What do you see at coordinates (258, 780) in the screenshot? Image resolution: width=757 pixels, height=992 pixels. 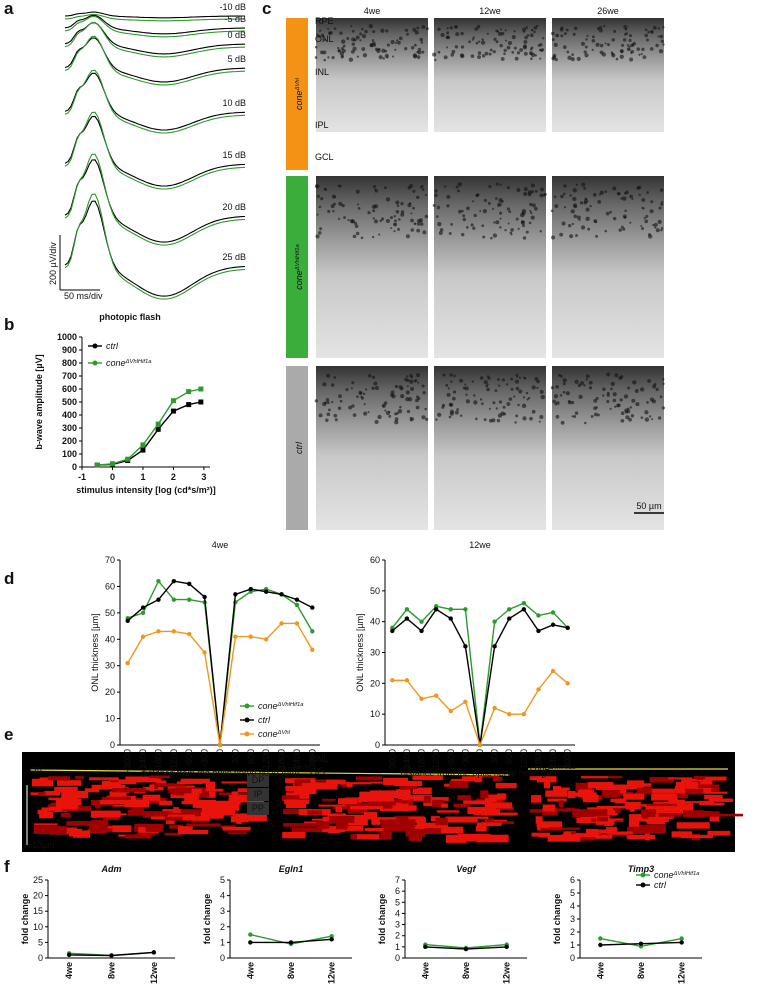 I see `plexus-box` at bounding box center [258, 780].